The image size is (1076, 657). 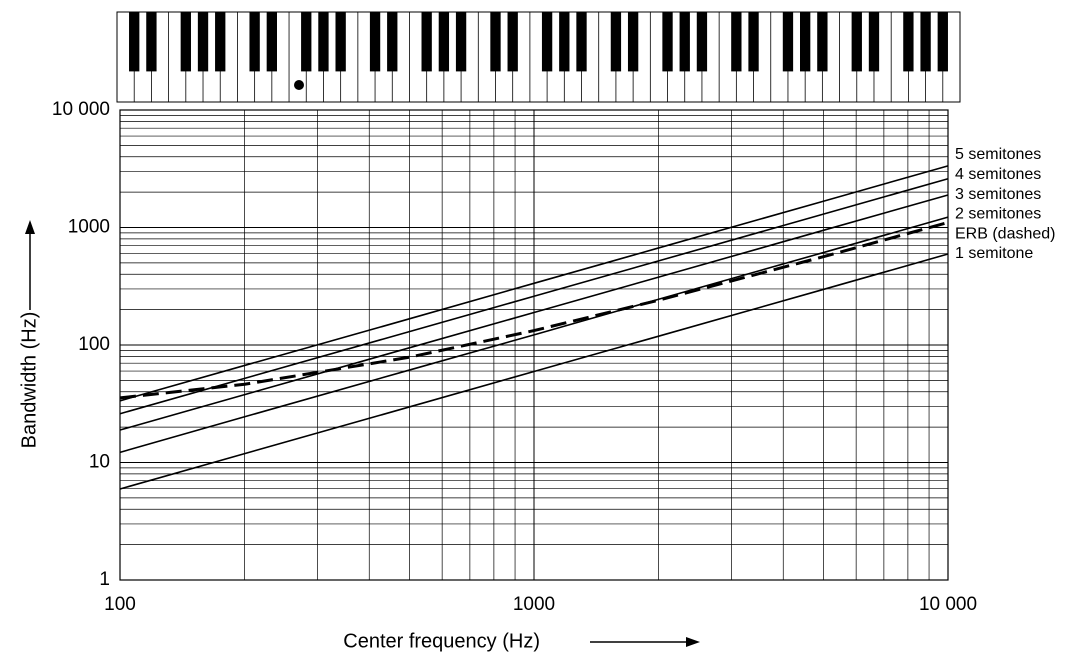 What do you see at coordinates (1005, 233) in the screenshot?
I see `legend-label: ERB (dashed)` at bounding box center [1005, 233].